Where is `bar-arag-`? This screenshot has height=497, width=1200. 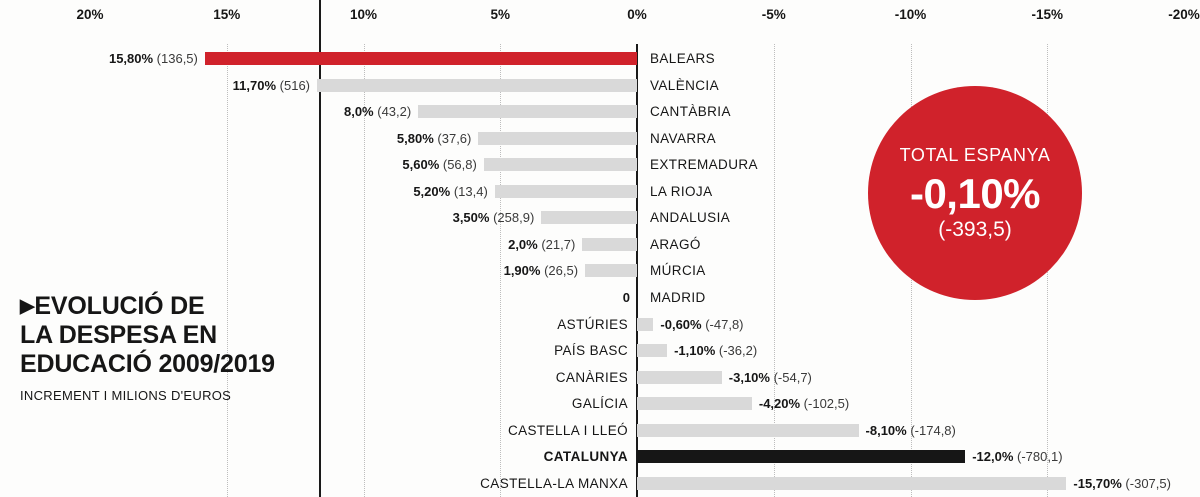
bar-arag- is located at coordinates (609, 244).